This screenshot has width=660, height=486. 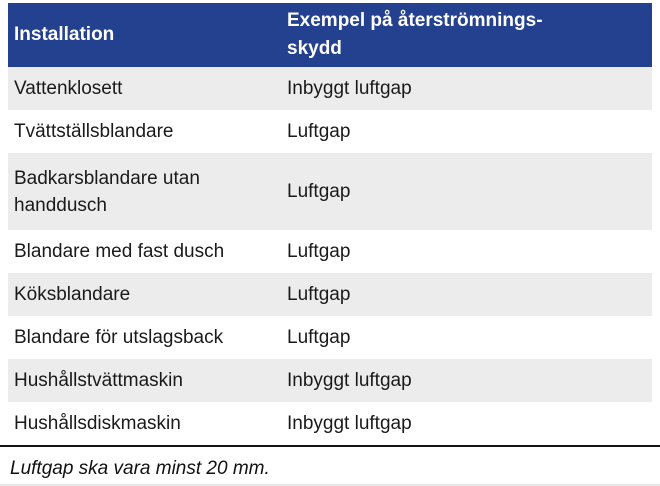 What do you see at coordinates (98, 380) in the screenshot?
I see `installation-cell: Hushållstvättmaskin` at bounding box center [98, 380].